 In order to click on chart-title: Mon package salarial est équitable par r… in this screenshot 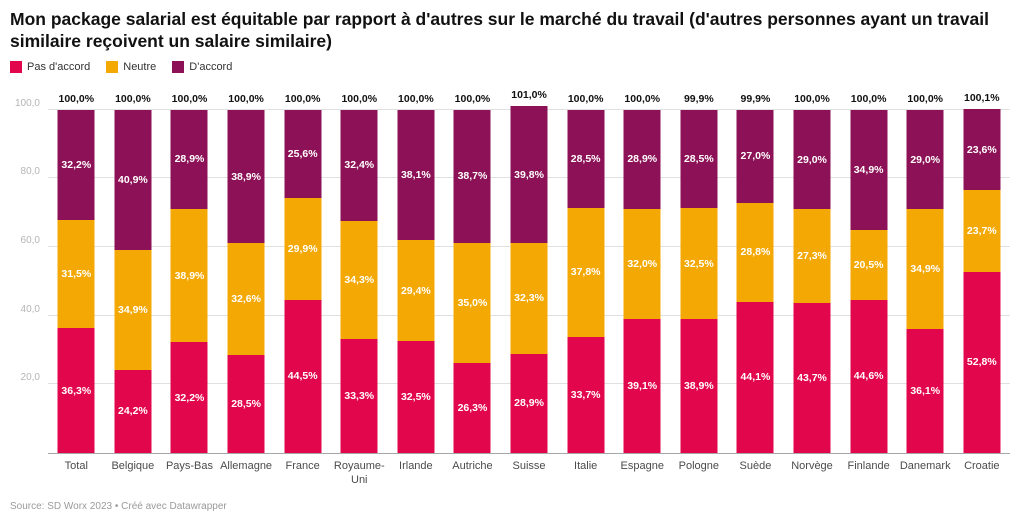, I will do `click(499, 30)`.